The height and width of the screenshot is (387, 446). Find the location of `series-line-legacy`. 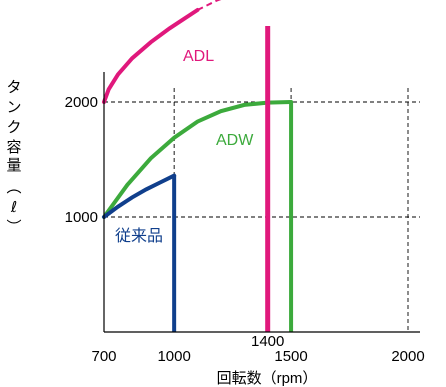

series-line-legacy is located at coordinates (139, 196).